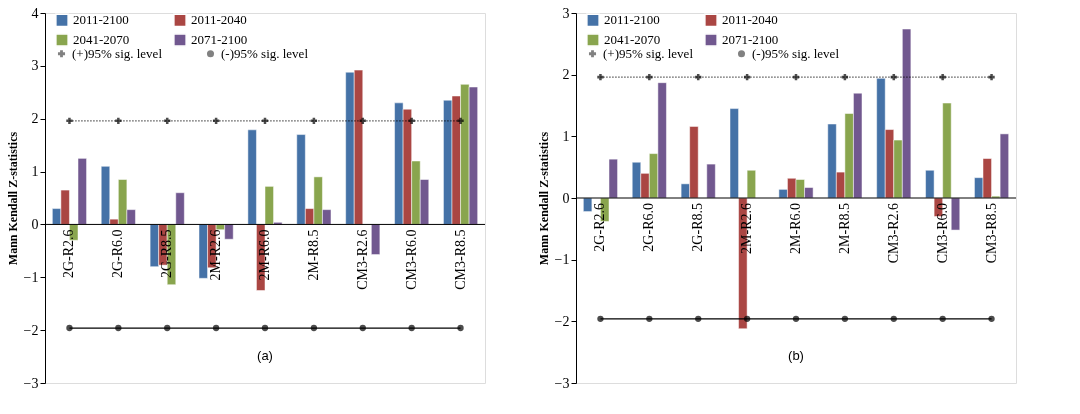  Describe the element at coordinates (796, 355) in the screenshot. I see `text: (b)` at that location.